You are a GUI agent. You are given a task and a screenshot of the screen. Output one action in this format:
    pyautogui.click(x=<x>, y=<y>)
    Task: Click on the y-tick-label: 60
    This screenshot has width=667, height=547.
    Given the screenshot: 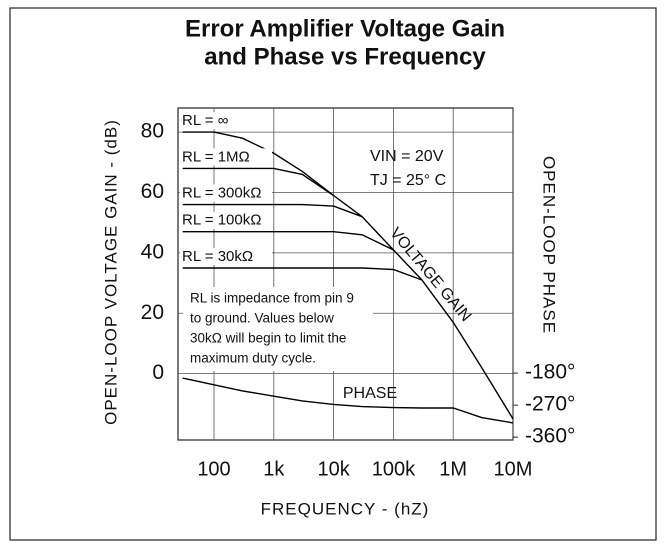 What is the action you would take?
    pyautogui.click(x=152, y=191)
    